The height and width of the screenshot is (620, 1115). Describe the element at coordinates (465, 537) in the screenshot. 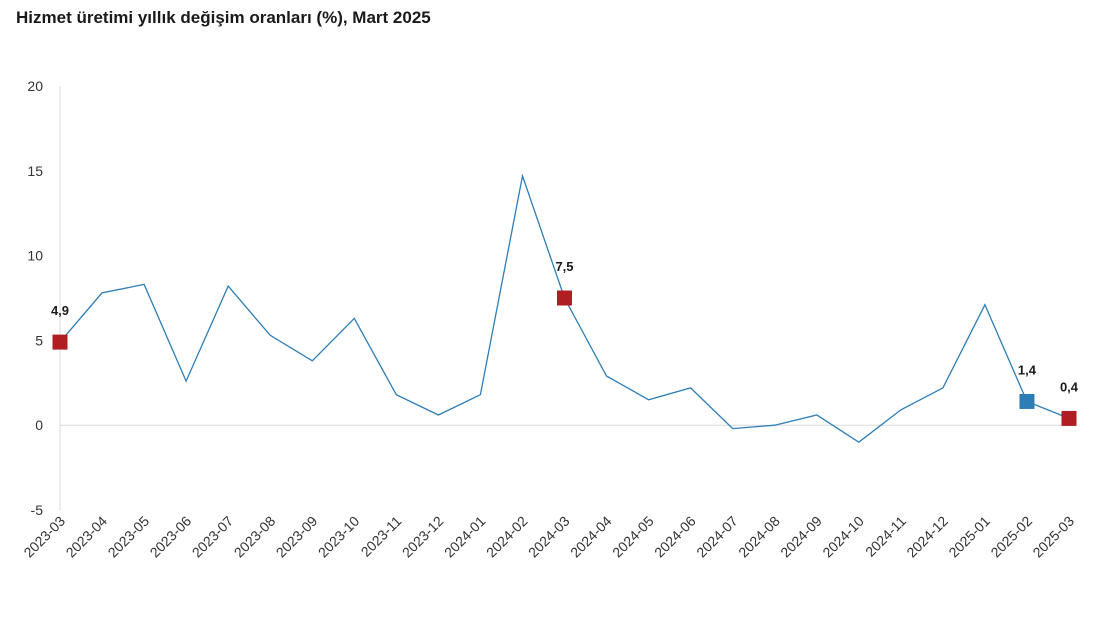

I see `x-tick-label: 2024-01` at that location.